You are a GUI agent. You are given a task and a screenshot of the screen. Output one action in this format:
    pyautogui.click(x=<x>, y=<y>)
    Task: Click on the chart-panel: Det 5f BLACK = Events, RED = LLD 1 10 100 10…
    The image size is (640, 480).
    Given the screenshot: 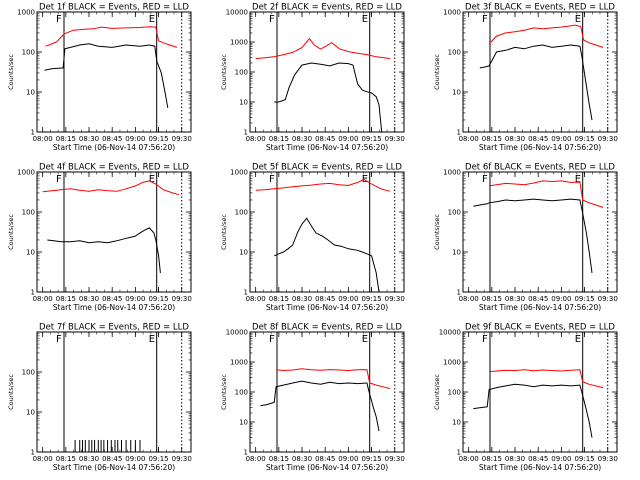 What is the action you would take?
    pyautogui.click(x=312, y=238)
    